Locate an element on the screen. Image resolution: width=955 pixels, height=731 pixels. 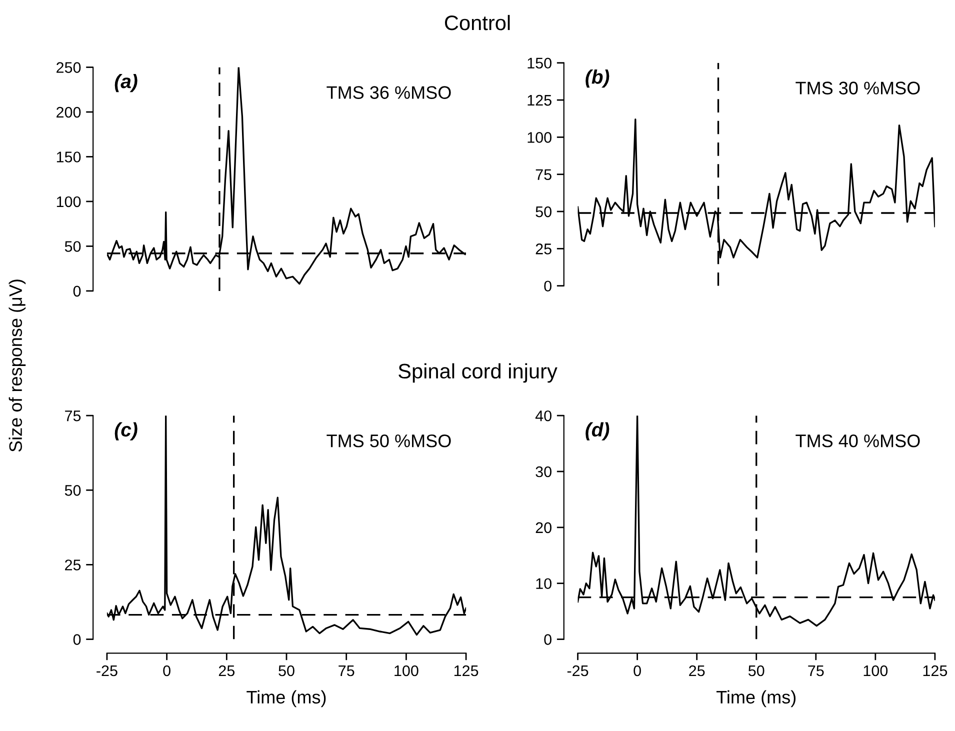
chart-title: Control is located at coordinates (477, 22).